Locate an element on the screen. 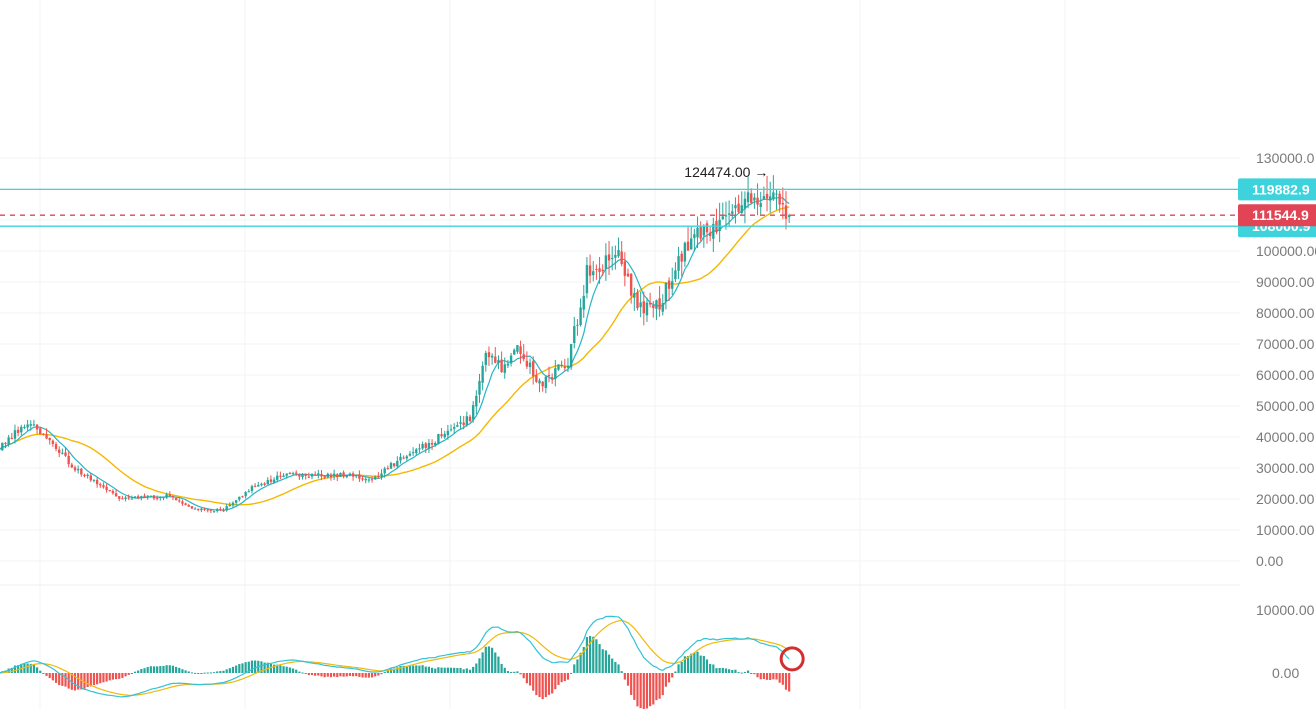 Image resolution: width=1316 pixels, height=714 pixels. price-tick-label: 30000.00 is located at coordinates (1285, 468).